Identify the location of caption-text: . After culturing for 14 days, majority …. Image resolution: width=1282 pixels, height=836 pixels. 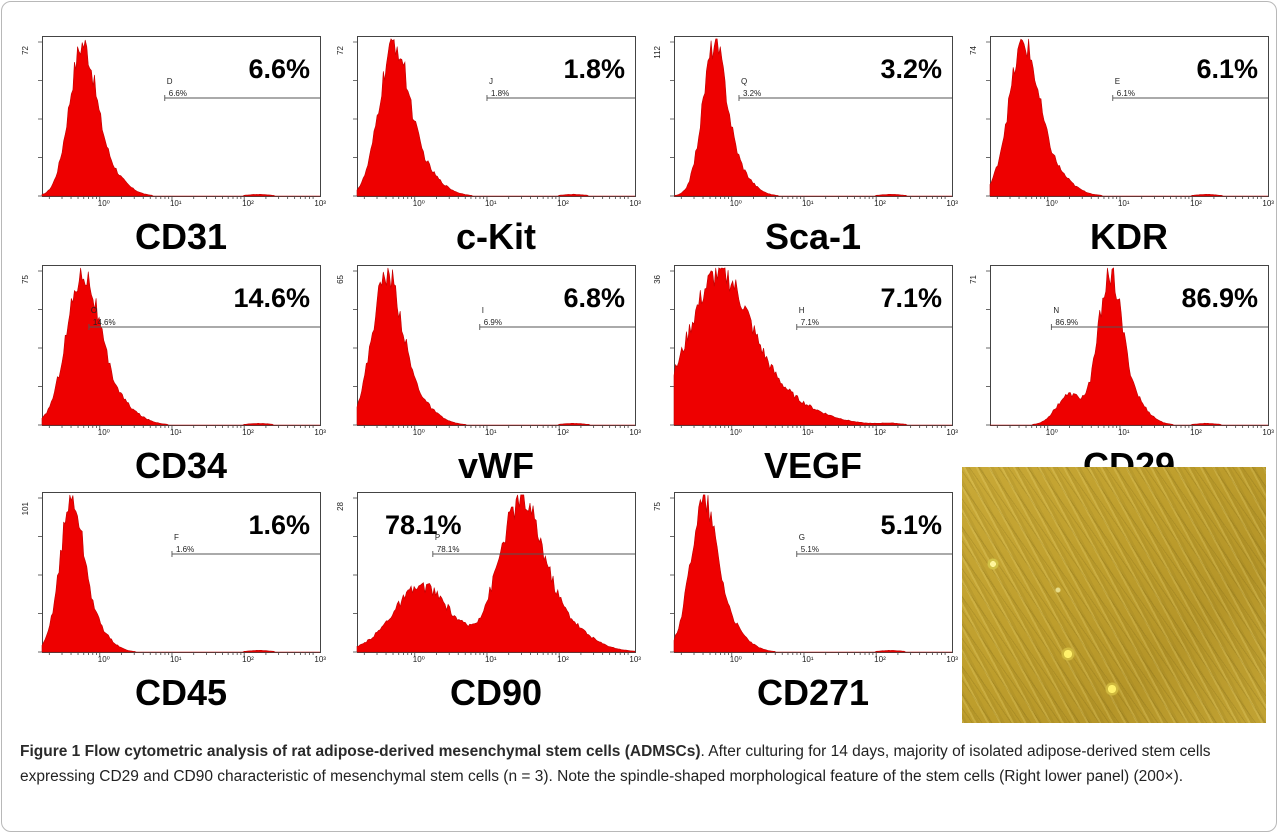
(615, 764).